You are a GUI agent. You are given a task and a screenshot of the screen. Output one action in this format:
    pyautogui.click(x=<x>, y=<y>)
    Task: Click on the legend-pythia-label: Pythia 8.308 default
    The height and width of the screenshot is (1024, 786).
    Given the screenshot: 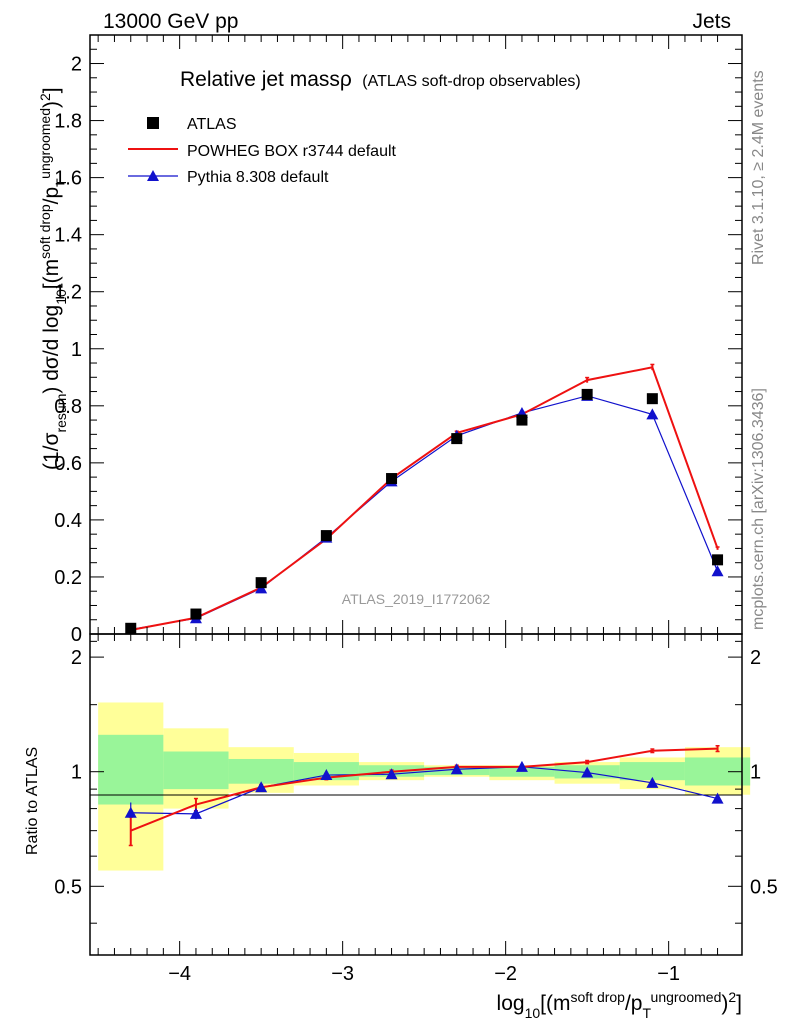 What is the action you would take?
    pyautogui.click(x=258, y=177)
    